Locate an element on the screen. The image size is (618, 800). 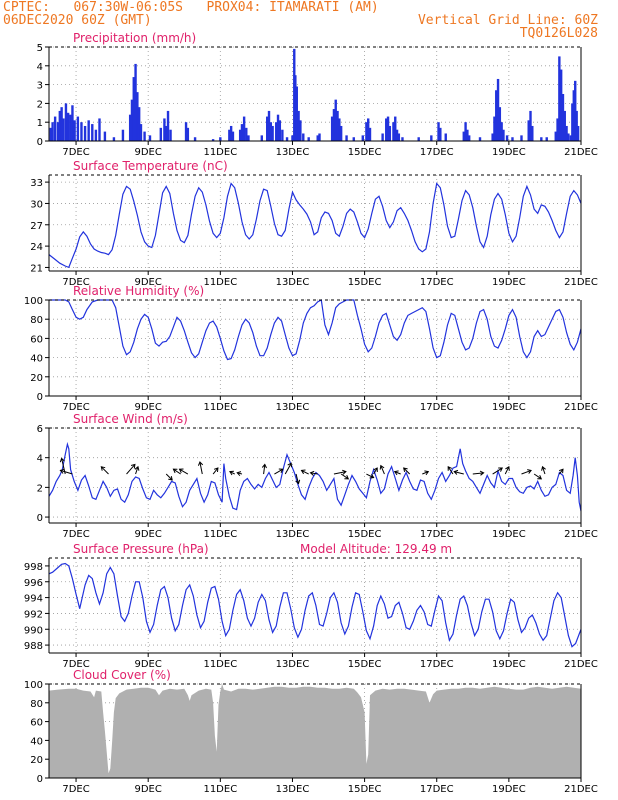
pressure-ytick-label-4: 996 is located at coordinates (33, 583).